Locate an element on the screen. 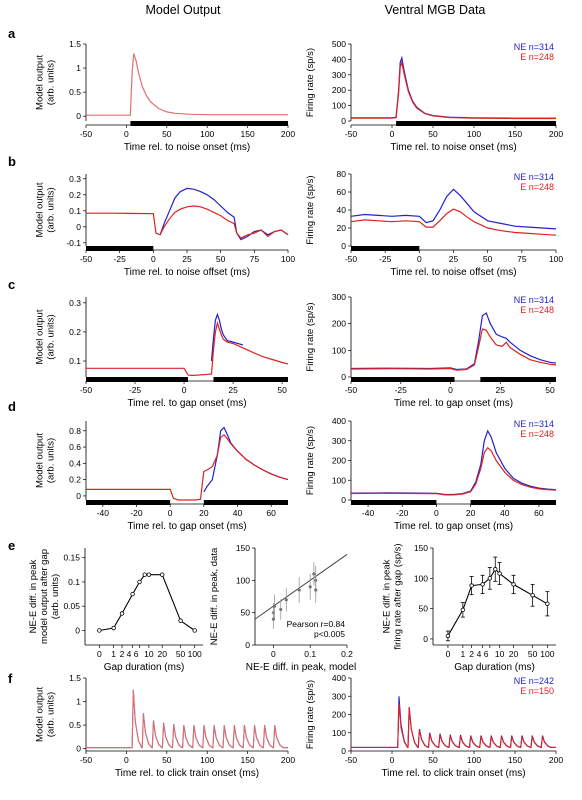 Image resolution: width=582 pixels, height=800 pixels. fit-line is located at coordinates (301, 587).